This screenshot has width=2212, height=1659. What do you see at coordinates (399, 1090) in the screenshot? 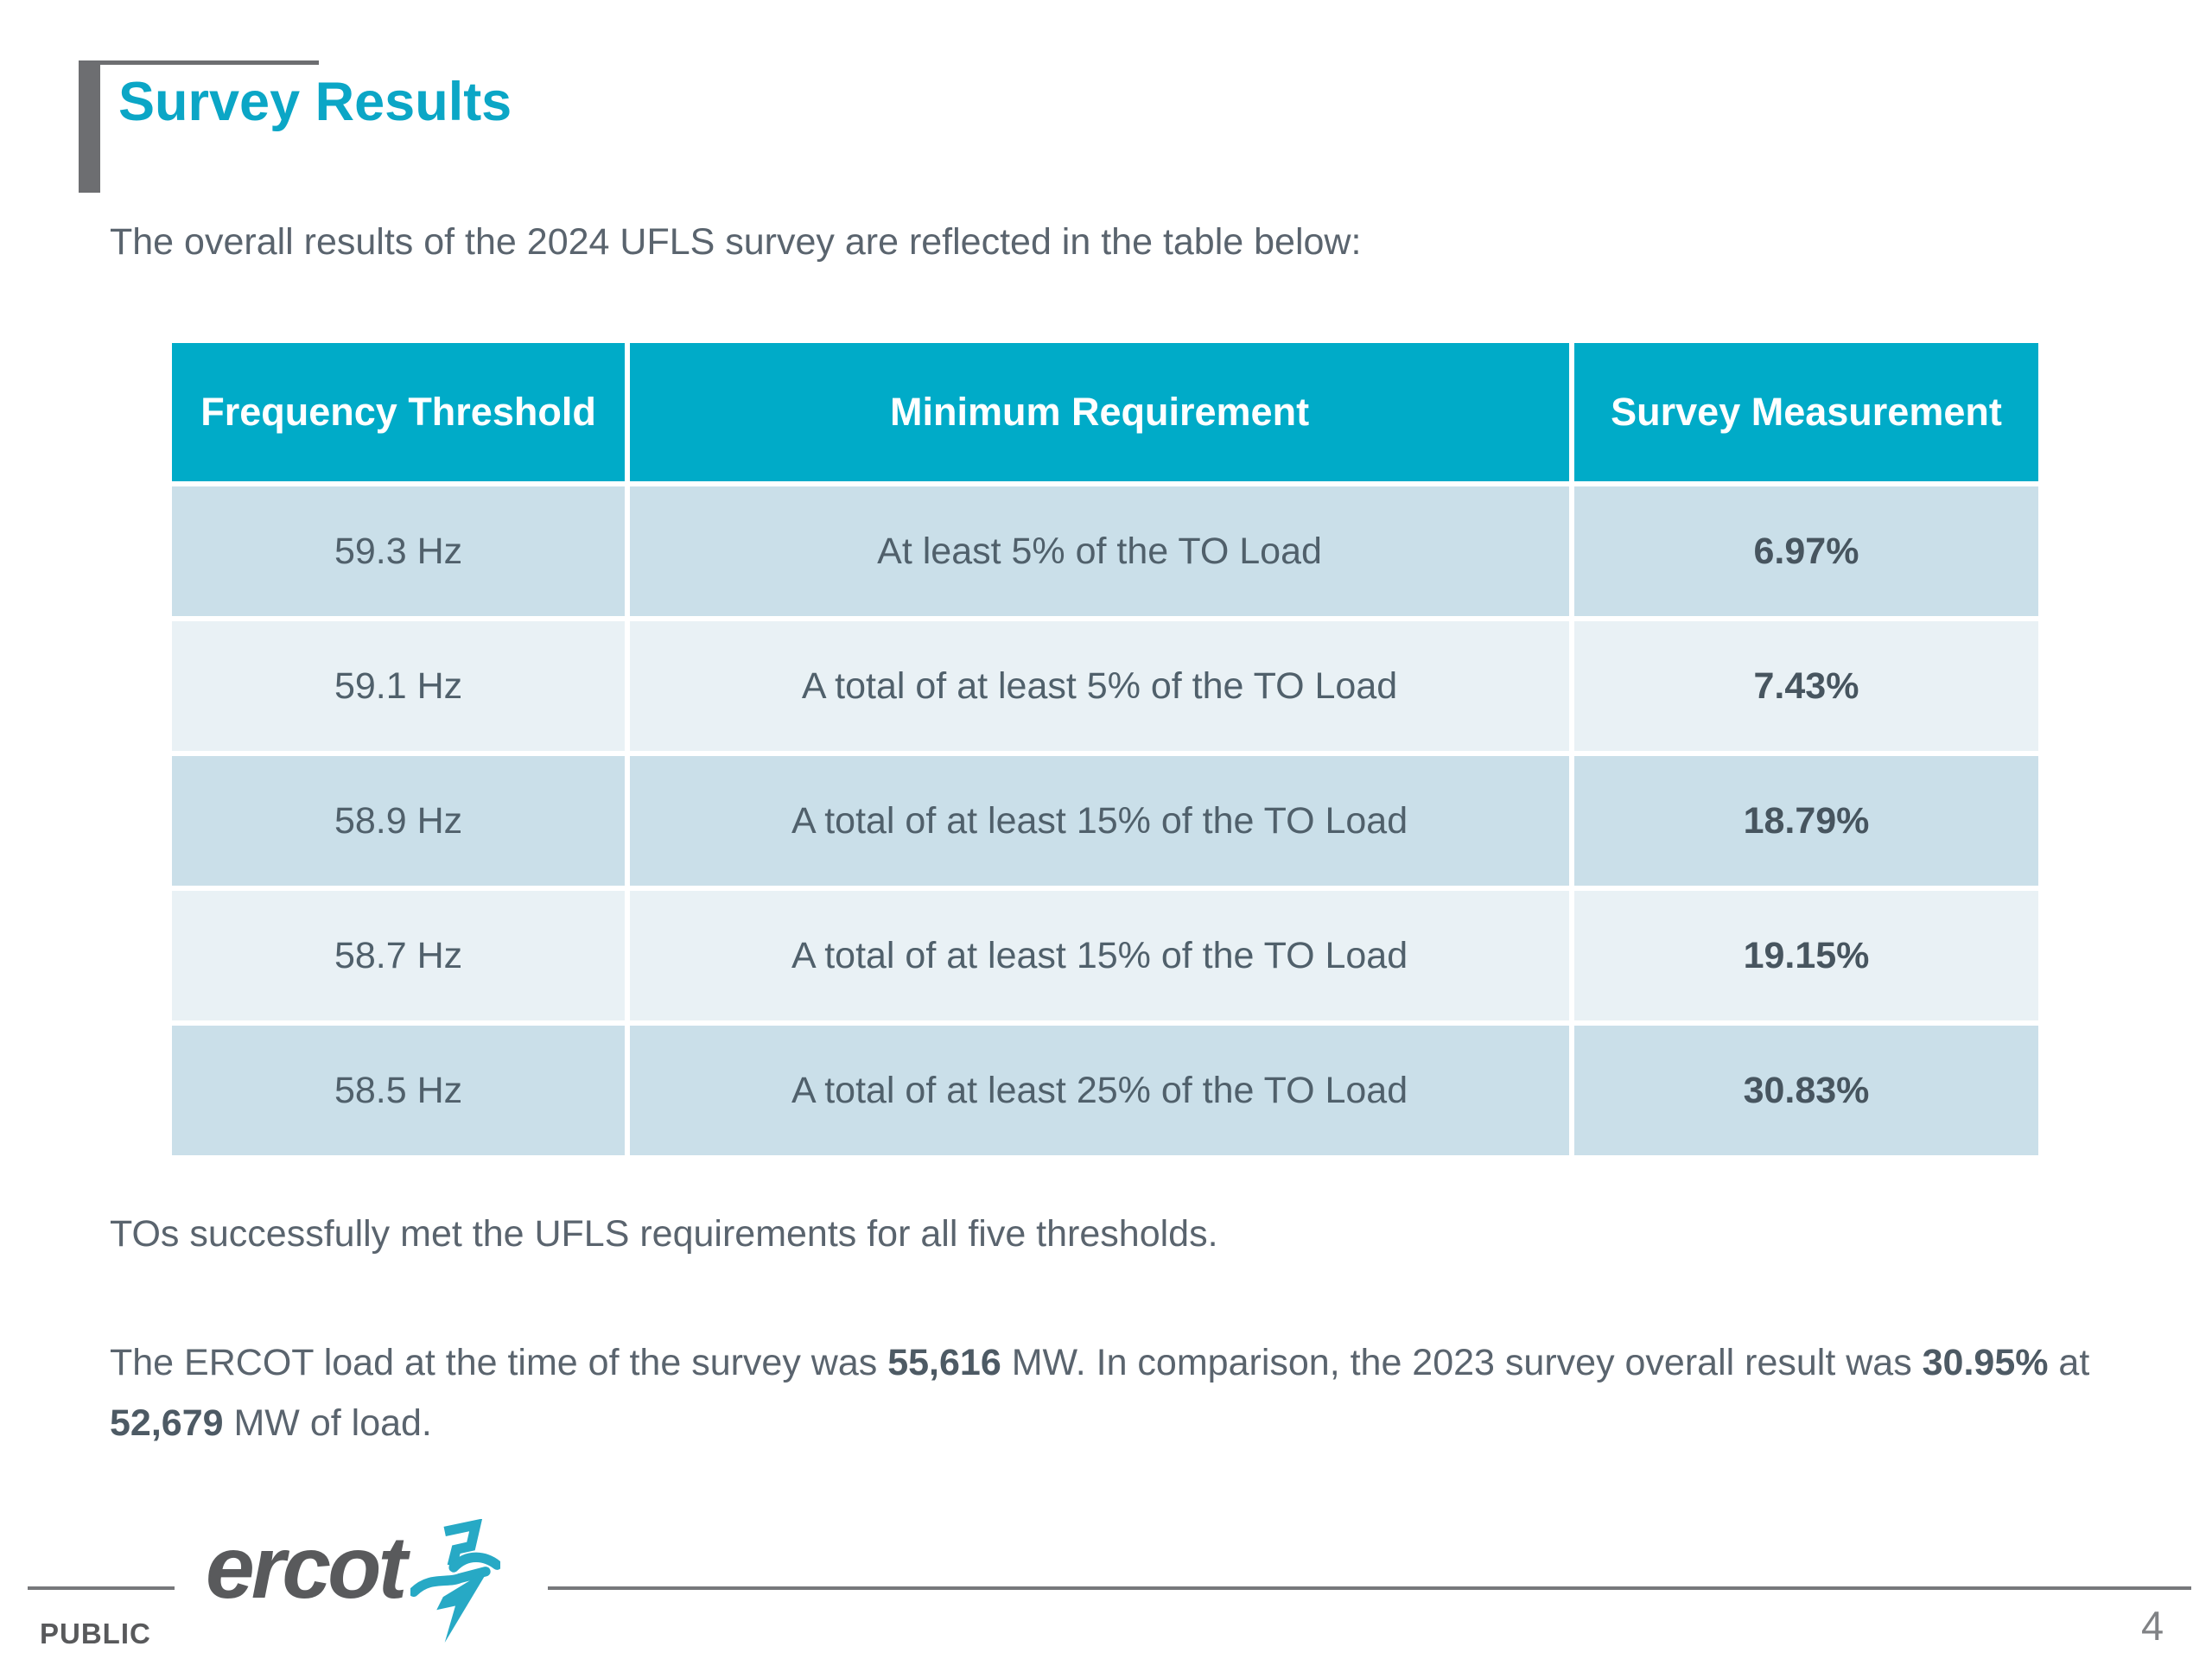
I see `threshold-cell: 58.5 Hz` at bounding box center [399, 1090].